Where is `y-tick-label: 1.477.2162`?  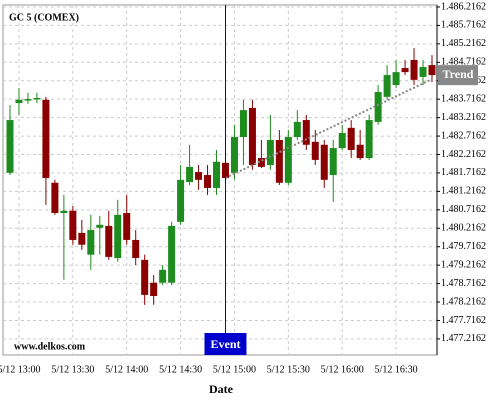
y-tick-label: 1.477.2162 is located at coordinates (463, 338).